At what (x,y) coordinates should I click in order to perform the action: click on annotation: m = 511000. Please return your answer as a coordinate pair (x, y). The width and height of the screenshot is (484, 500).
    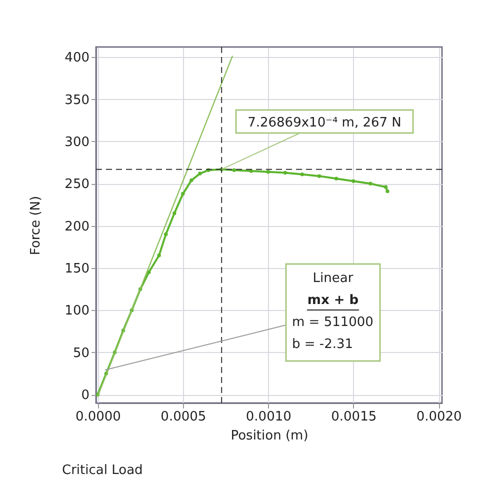
    Looking at the image, I should click on (333, 322).